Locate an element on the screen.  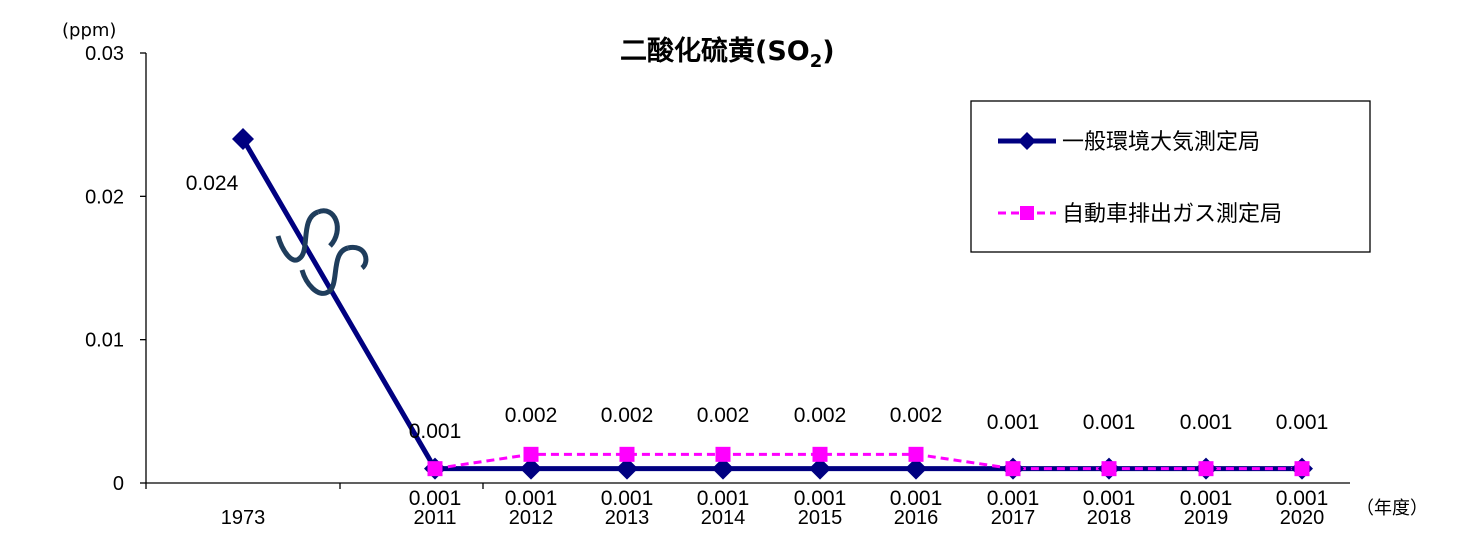
y-tick-label: 0.03 is located at coordinates (104, 54).